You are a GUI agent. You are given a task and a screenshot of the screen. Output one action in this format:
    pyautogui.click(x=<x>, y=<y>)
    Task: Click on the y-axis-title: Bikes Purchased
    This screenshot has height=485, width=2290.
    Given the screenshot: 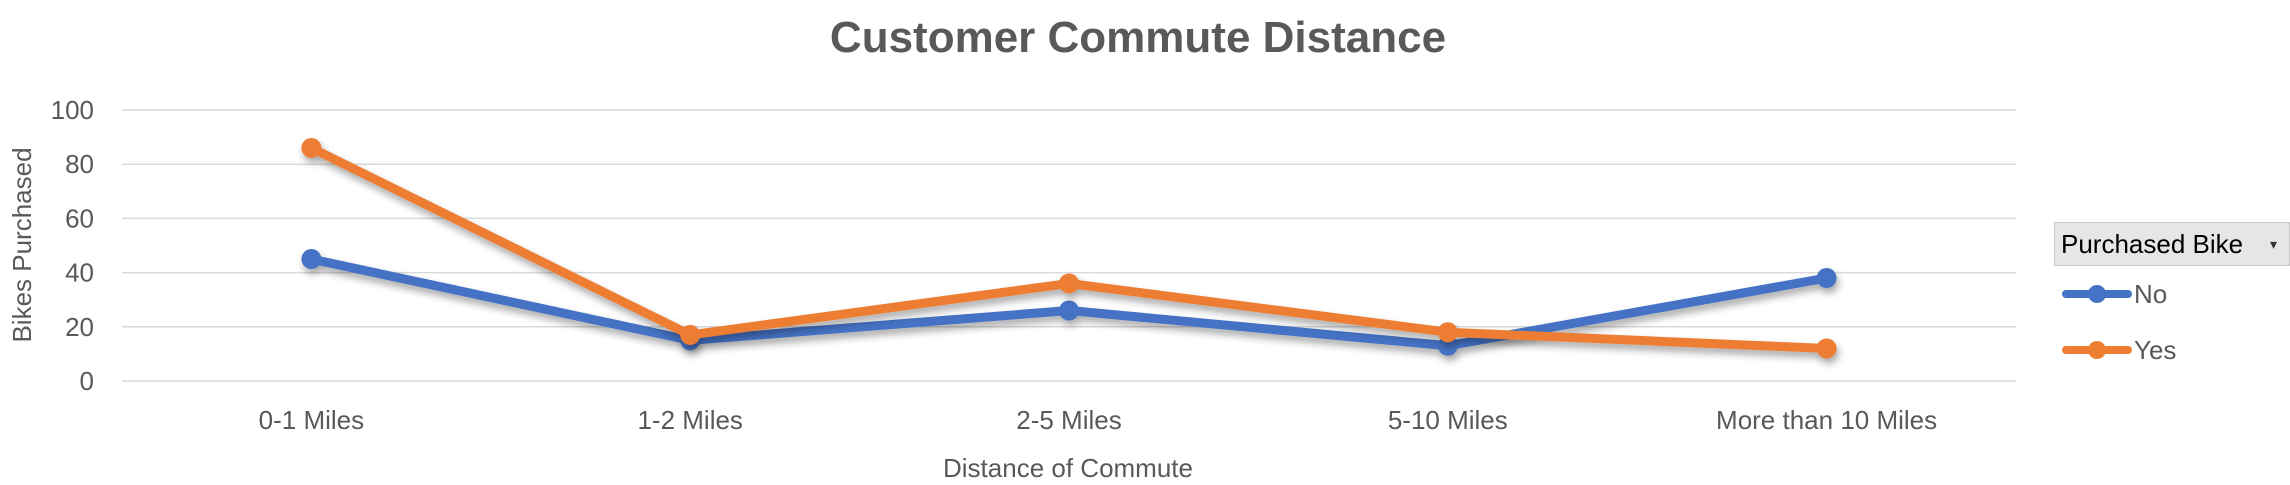 What is the action you would take?
    pyautogui.click(x=22, y=244)
    